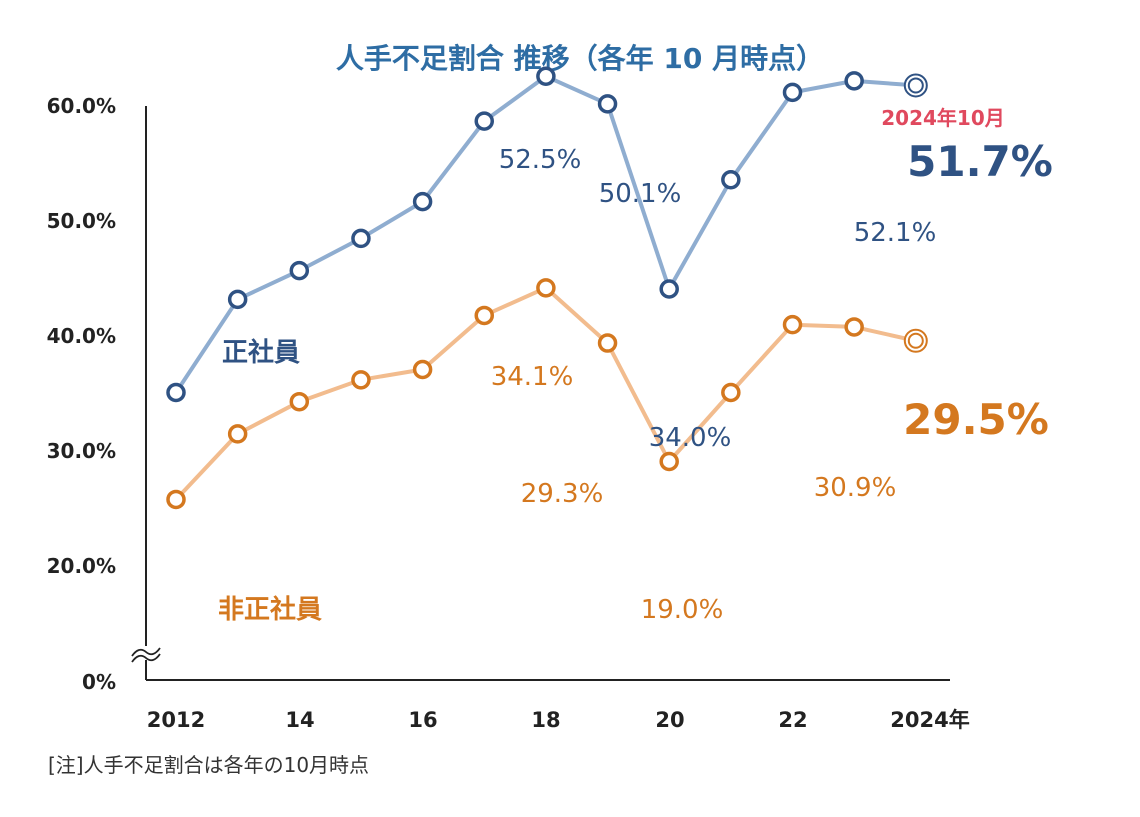 This screenshot has height=817, width=1140. Describe the element at coordinates (580, 58) in the screenshot. I see `chart-title: 人手不足割合 推移（各年 10 月時点）` at that location.